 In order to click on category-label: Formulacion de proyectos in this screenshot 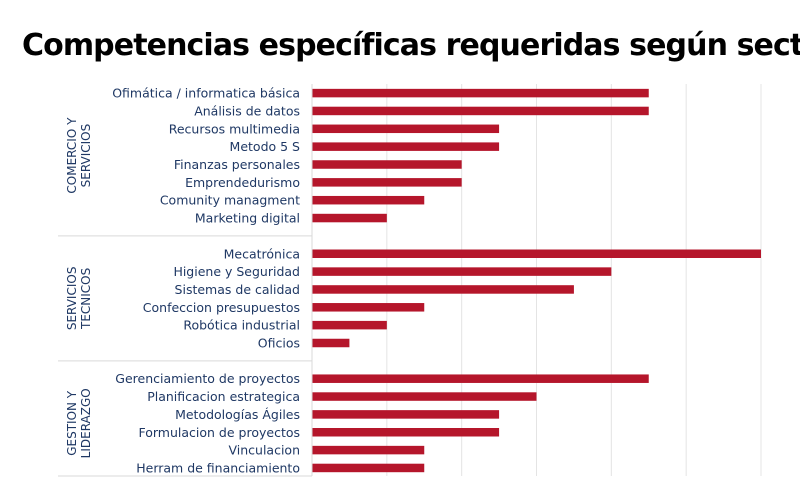, I will do `click(220, 432)`.